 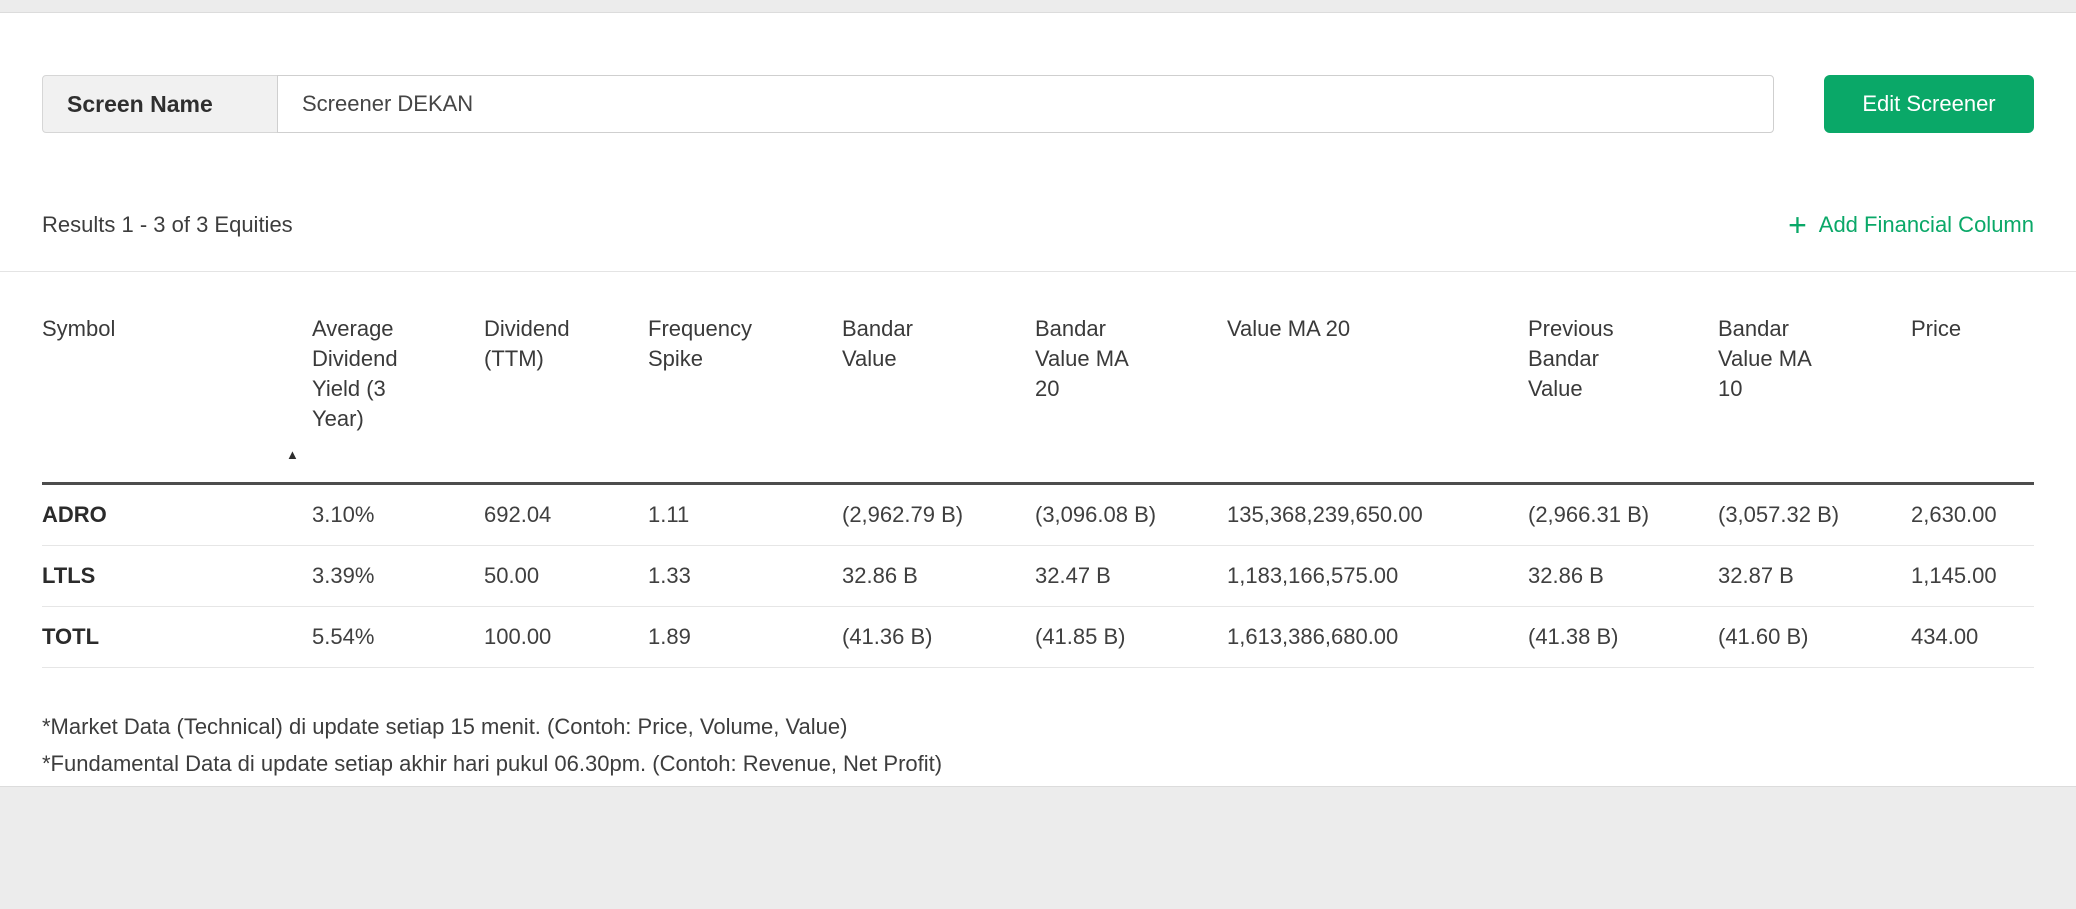 I want to click on screen-name-row: Screen Name Edit Screener, so click(x=1038, y=104).